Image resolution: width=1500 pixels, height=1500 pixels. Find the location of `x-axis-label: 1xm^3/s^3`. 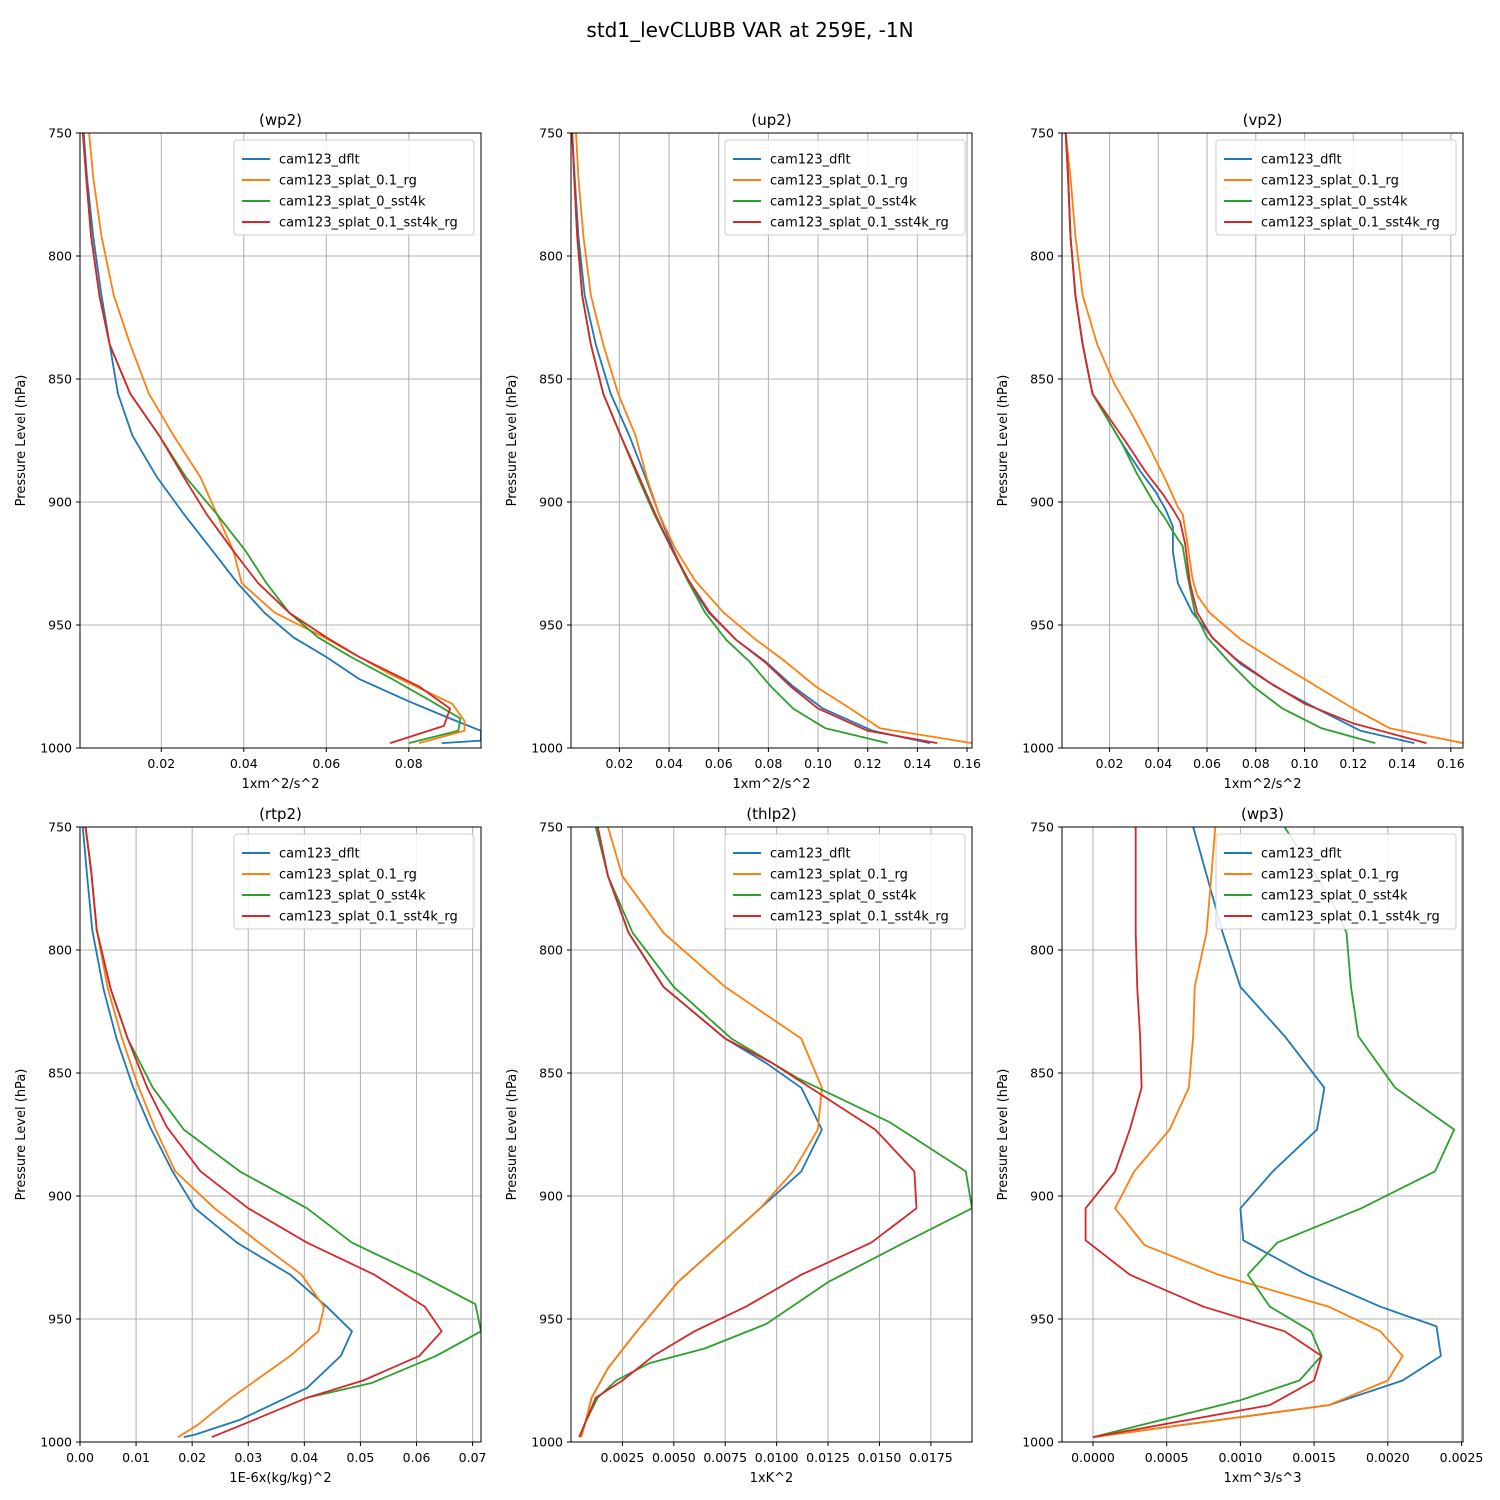

x-axis-label: 1xm^3/s^3 is located at coordinates (1262, 1478).